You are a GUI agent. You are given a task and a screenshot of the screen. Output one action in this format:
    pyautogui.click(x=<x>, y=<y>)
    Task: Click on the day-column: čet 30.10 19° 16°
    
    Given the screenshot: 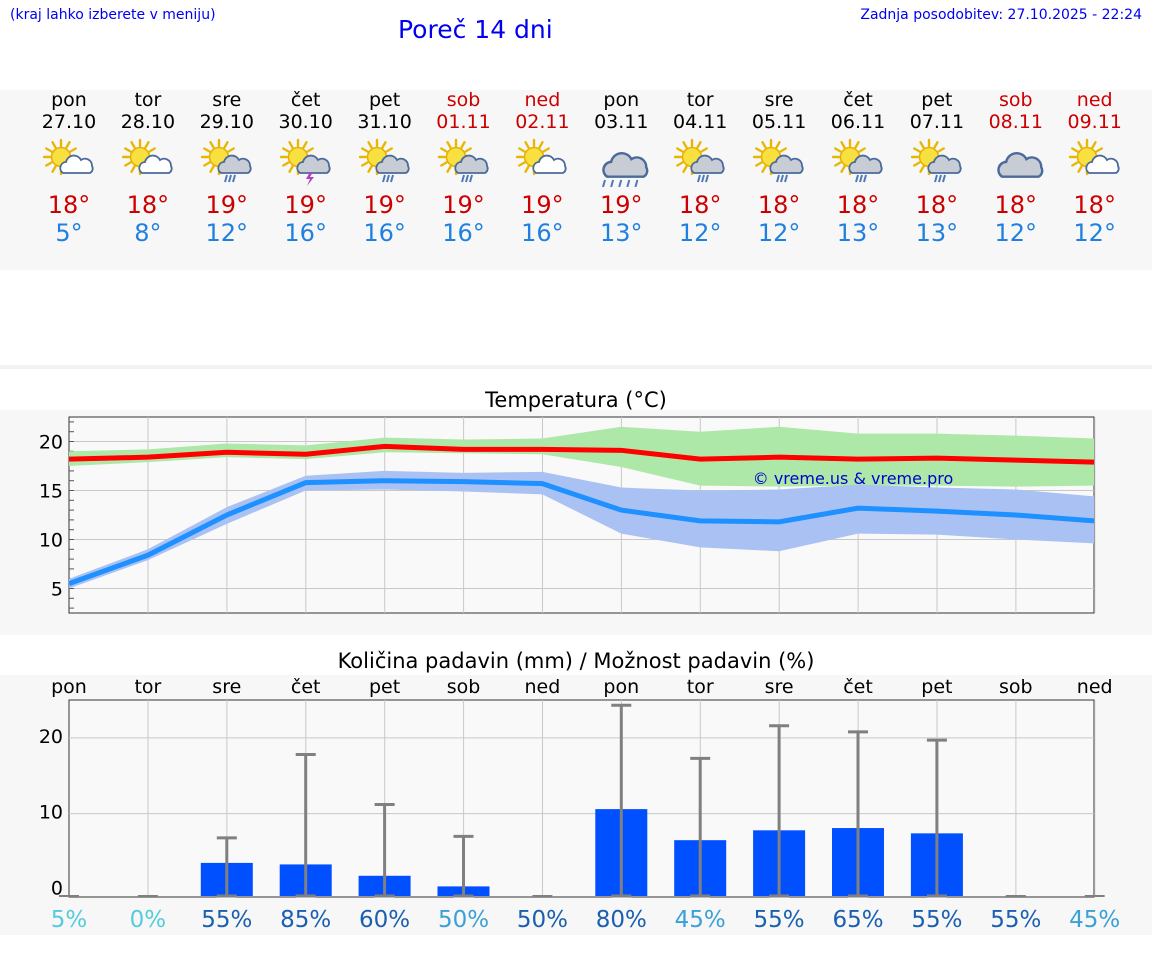 What is the action you would take?
    pyautogui.click(x=306, y=168)
    